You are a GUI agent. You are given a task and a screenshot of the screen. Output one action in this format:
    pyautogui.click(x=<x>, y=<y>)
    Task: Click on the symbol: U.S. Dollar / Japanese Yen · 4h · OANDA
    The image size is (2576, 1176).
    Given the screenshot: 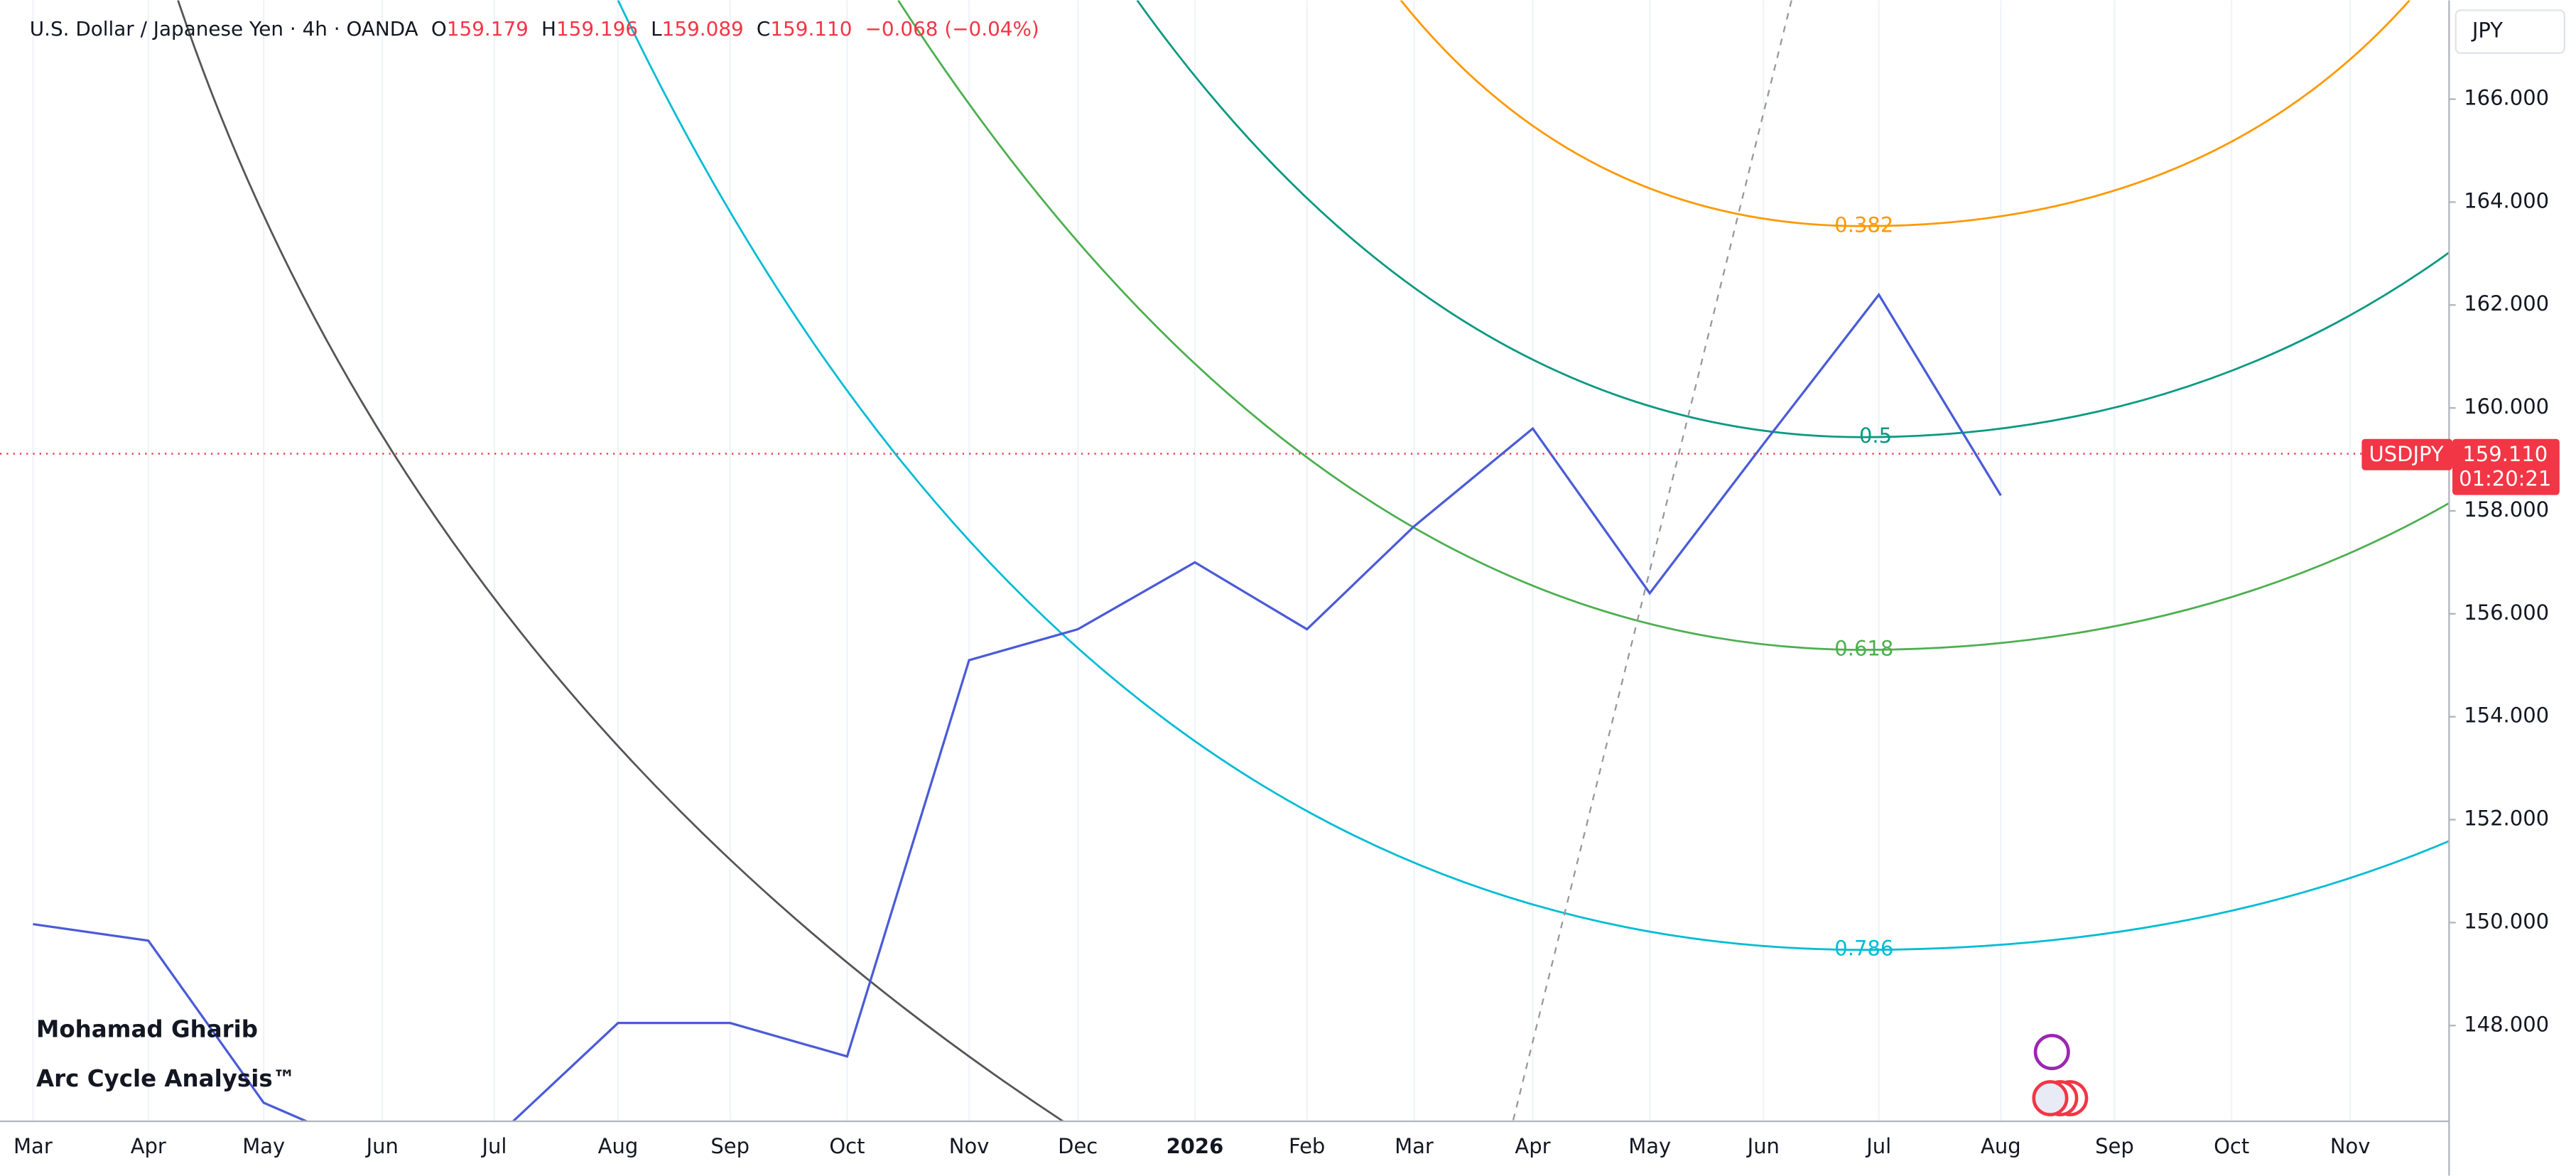 What is the action you would take?
    pyautogui.click(x=224, y=29)
    